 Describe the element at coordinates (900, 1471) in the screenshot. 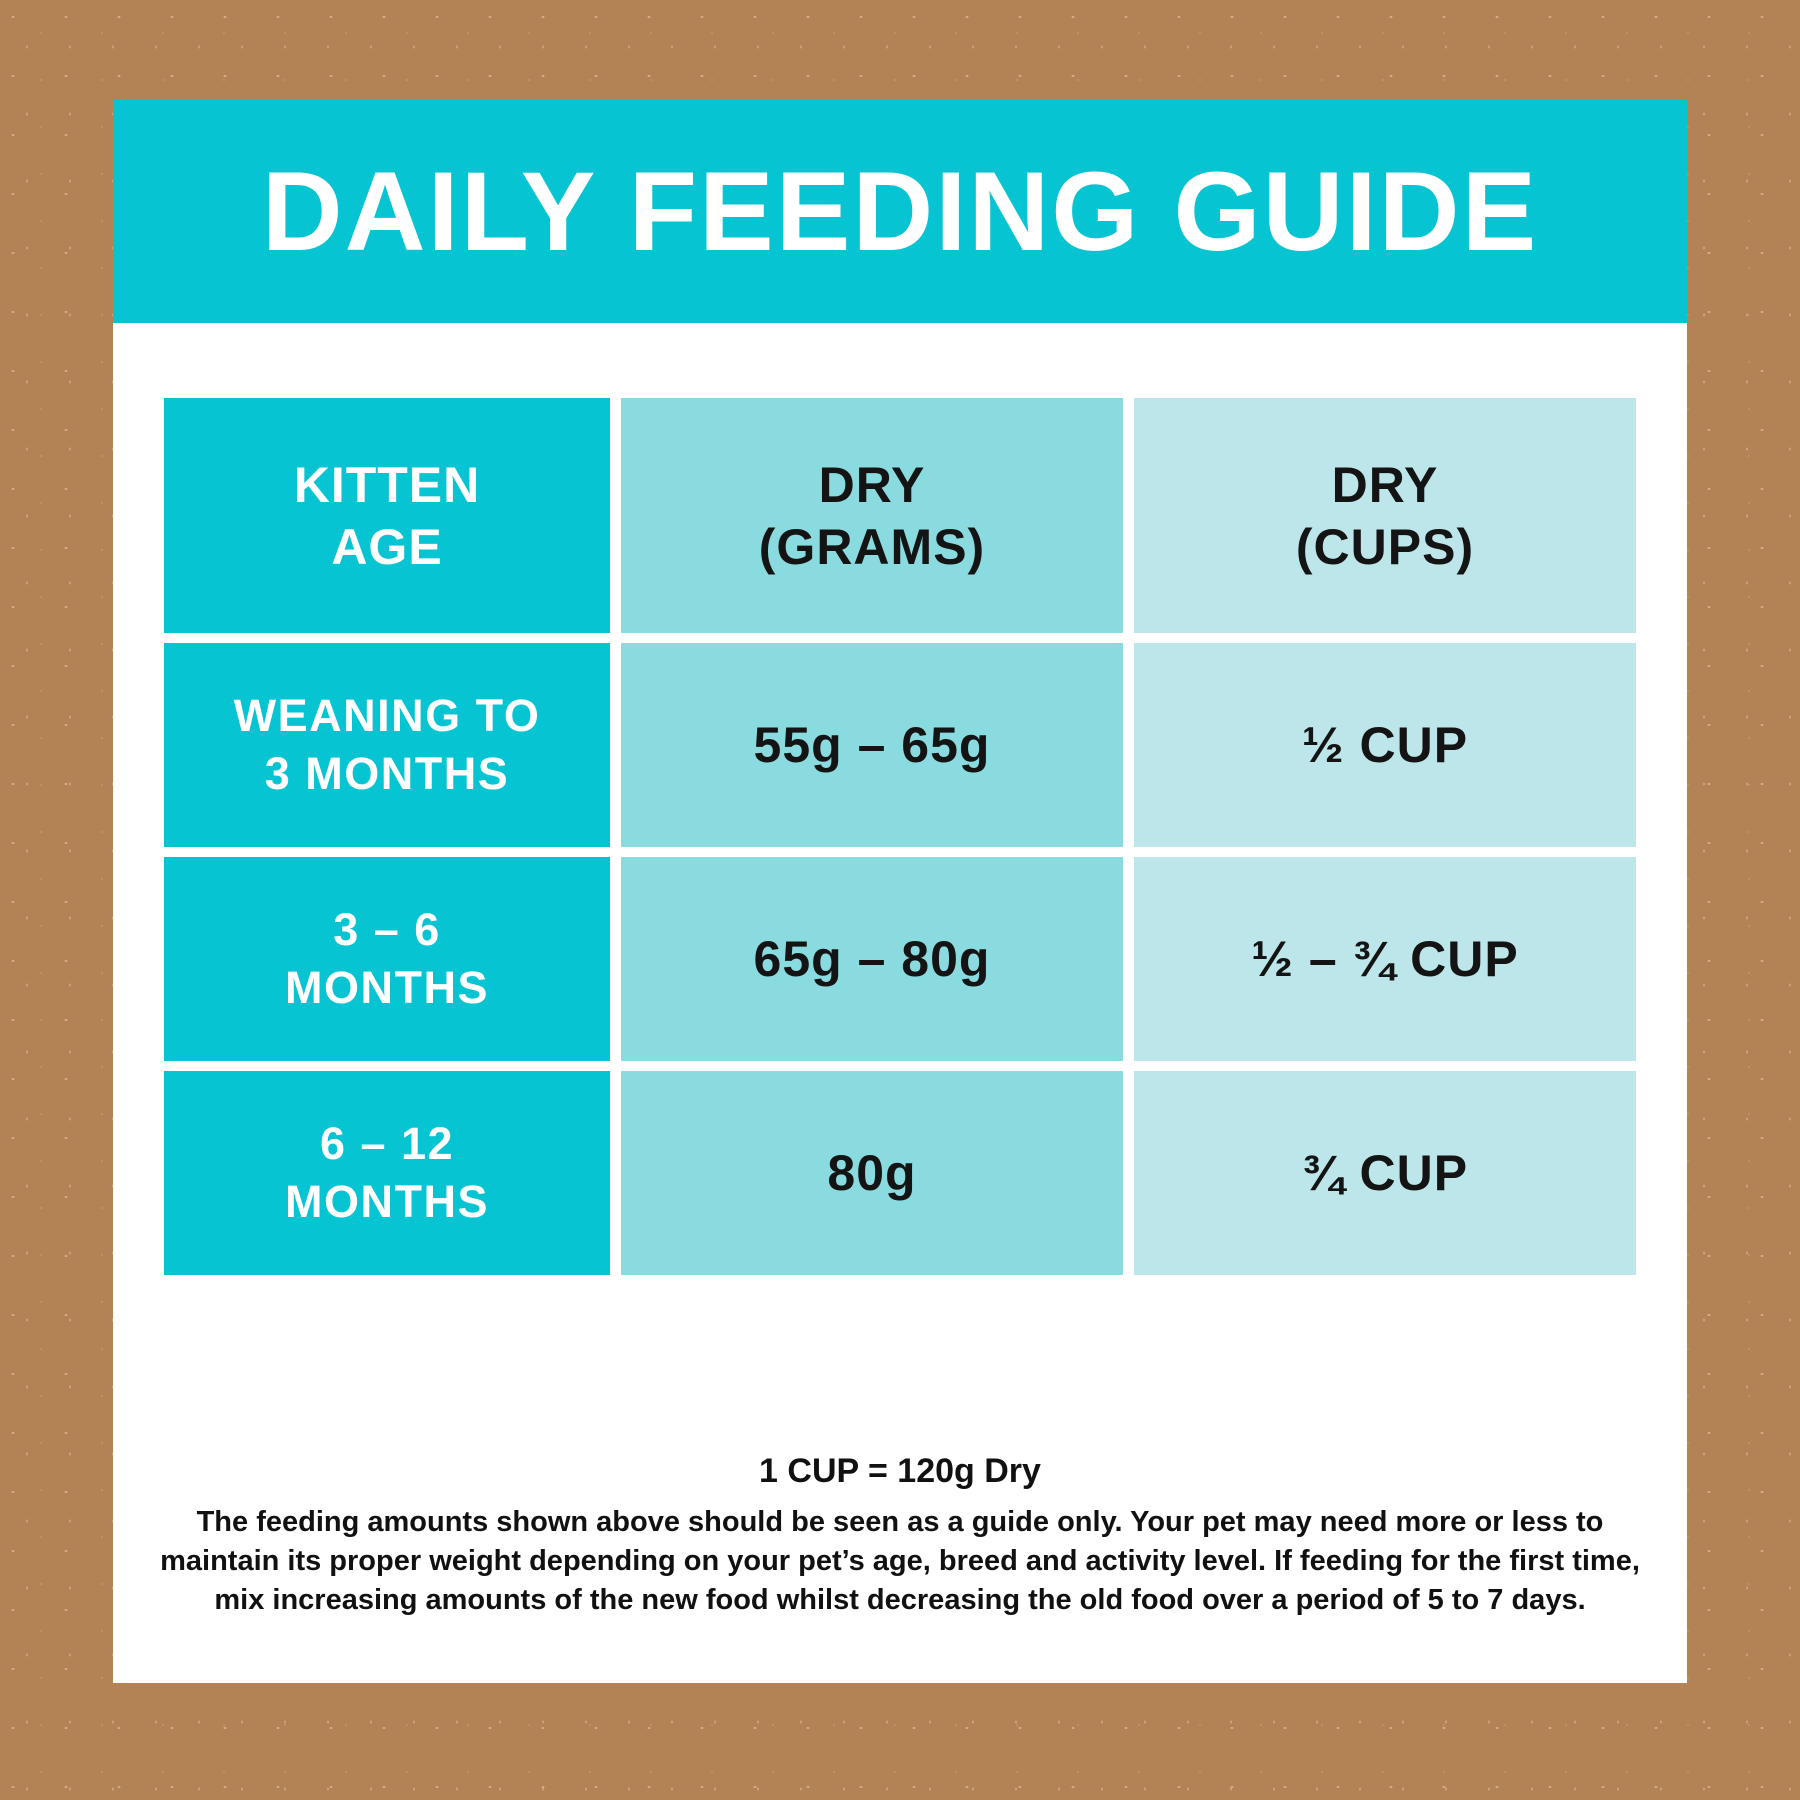

I see `cup-conversion-note: 1 CUP = 120g Dry` at that location.